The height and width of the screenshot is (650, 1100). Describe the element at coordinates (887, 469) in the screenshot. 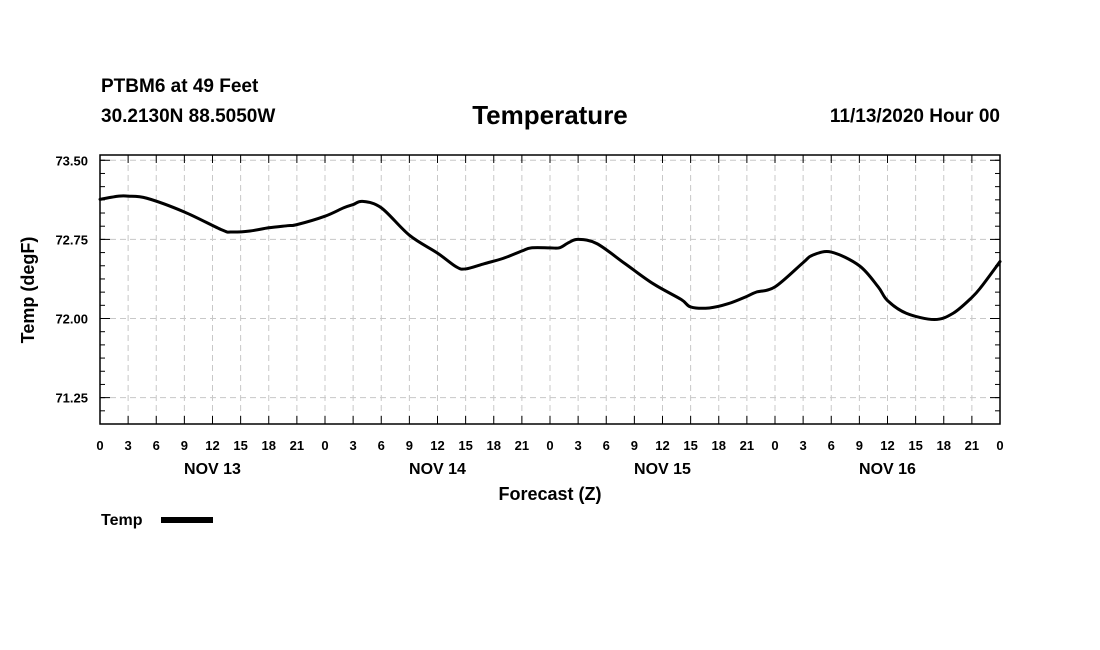

I see `x-day-label: NOV 16` at that location.